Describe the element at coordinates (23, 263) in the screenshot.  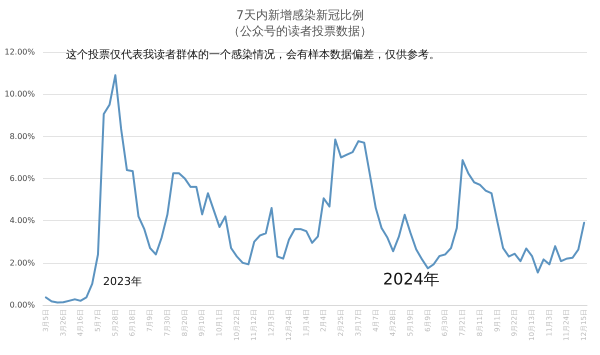
I see `y-tick-label: 2.00%` at that location.